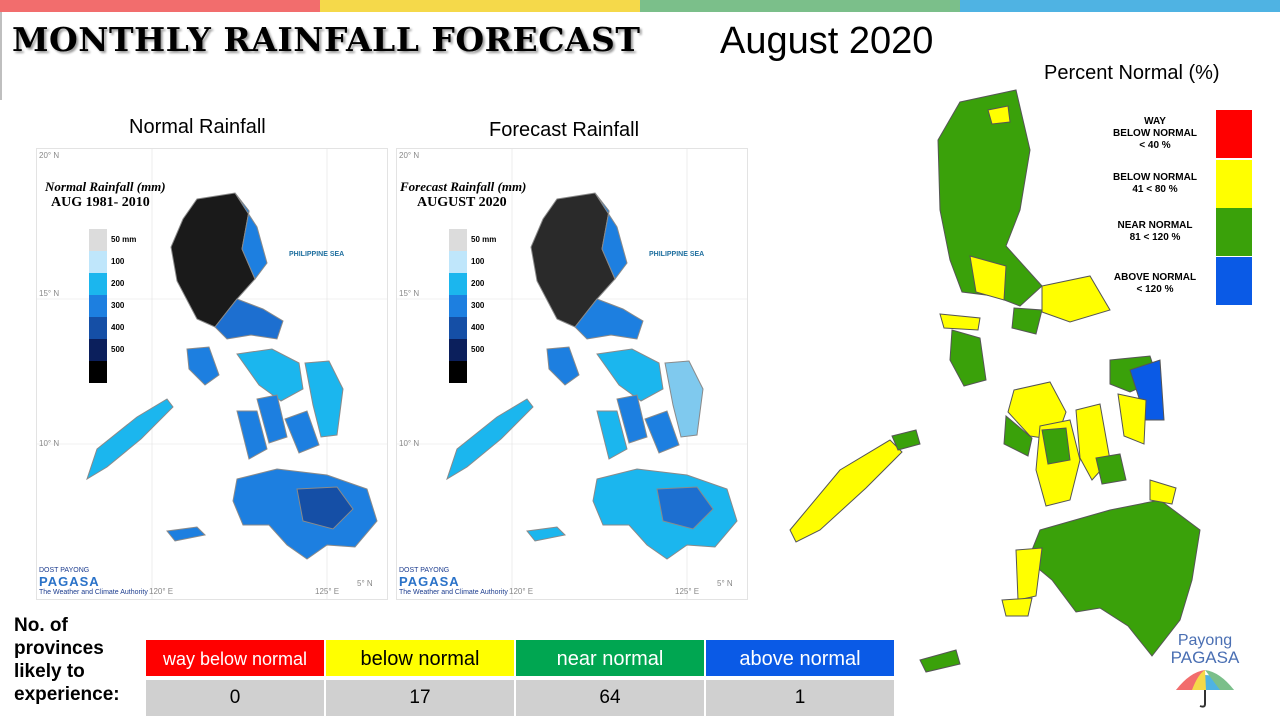 The width and height of the screenshot is (1280, 720). What do you see at coordinates (420, 698) in the screenshot?
I see `category-count-below: 17` at bounding box center [420, 698].